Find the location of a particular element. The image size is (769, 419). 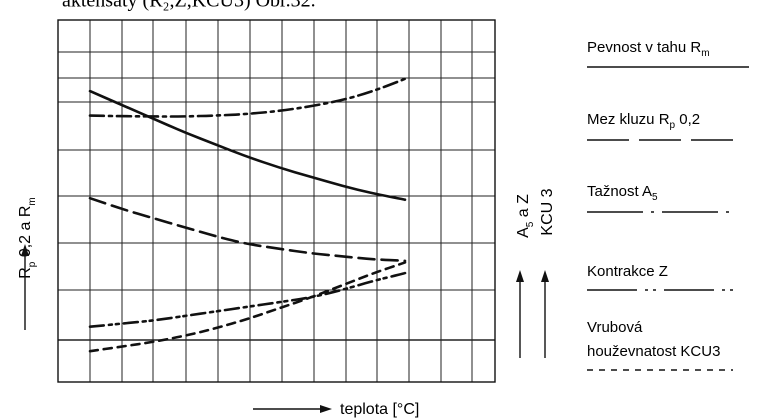

header-fragment: aktensaty (R₂,Z,KCU3) Obr.32. is located at coordinates (189, 6).